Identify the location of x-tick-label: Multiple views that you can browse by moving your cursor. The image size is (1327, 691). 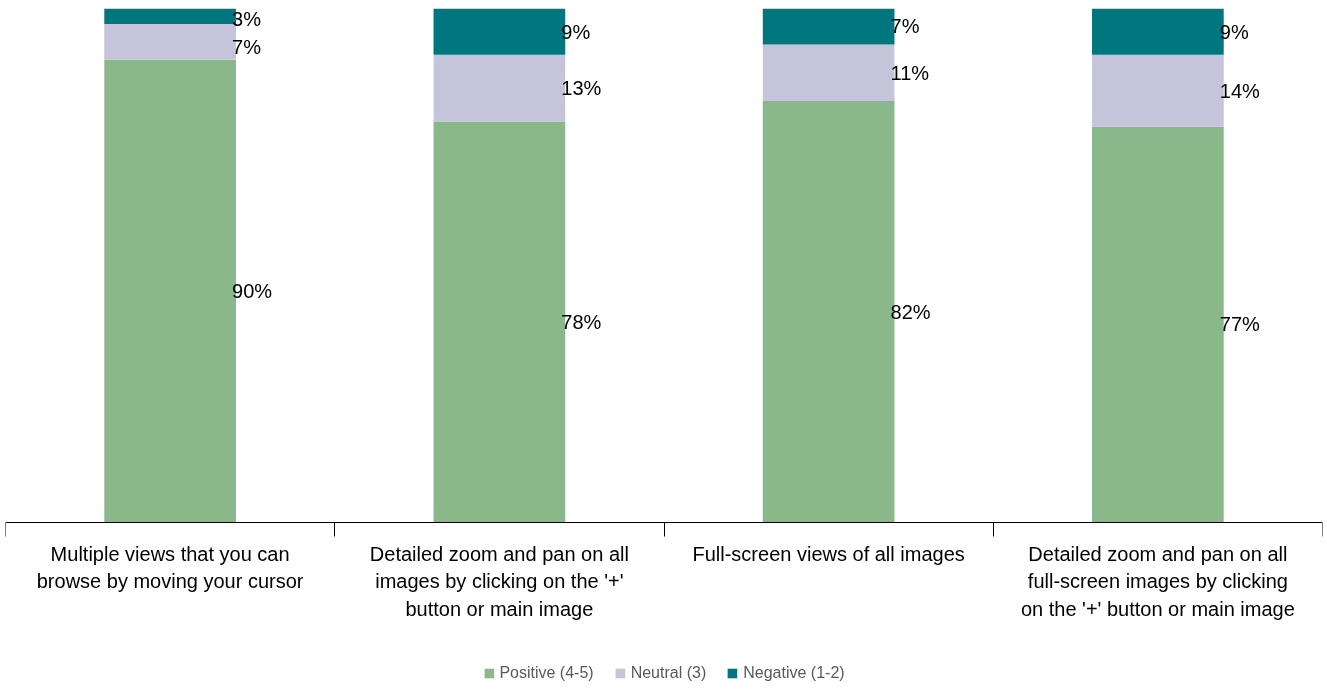
(170, 567).